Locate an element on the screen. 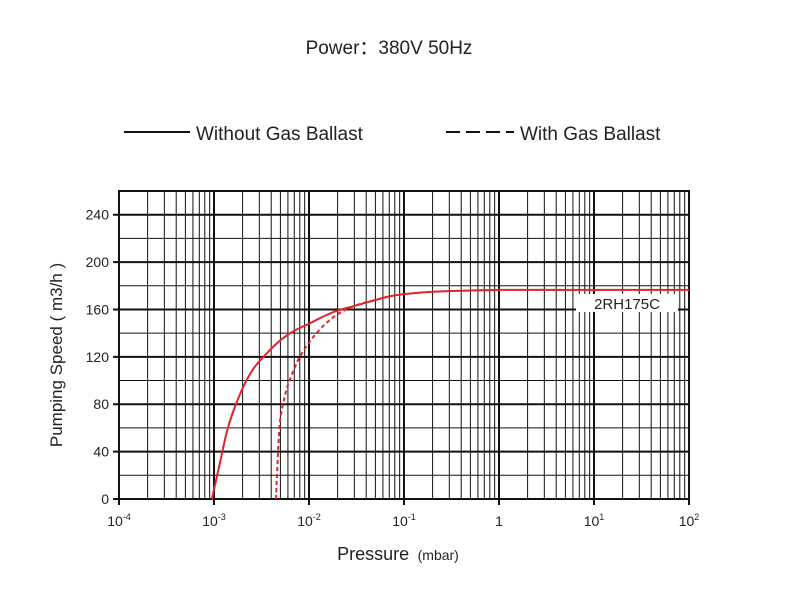  legend: Without Gas Ballast With Gas Ballast is located at coordinates (392, 134).